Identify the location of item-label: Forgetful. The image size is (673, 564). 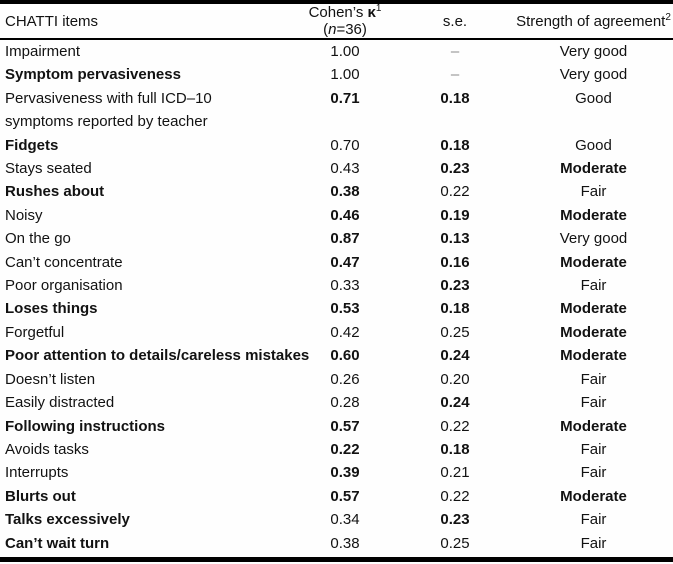
(35, 332).